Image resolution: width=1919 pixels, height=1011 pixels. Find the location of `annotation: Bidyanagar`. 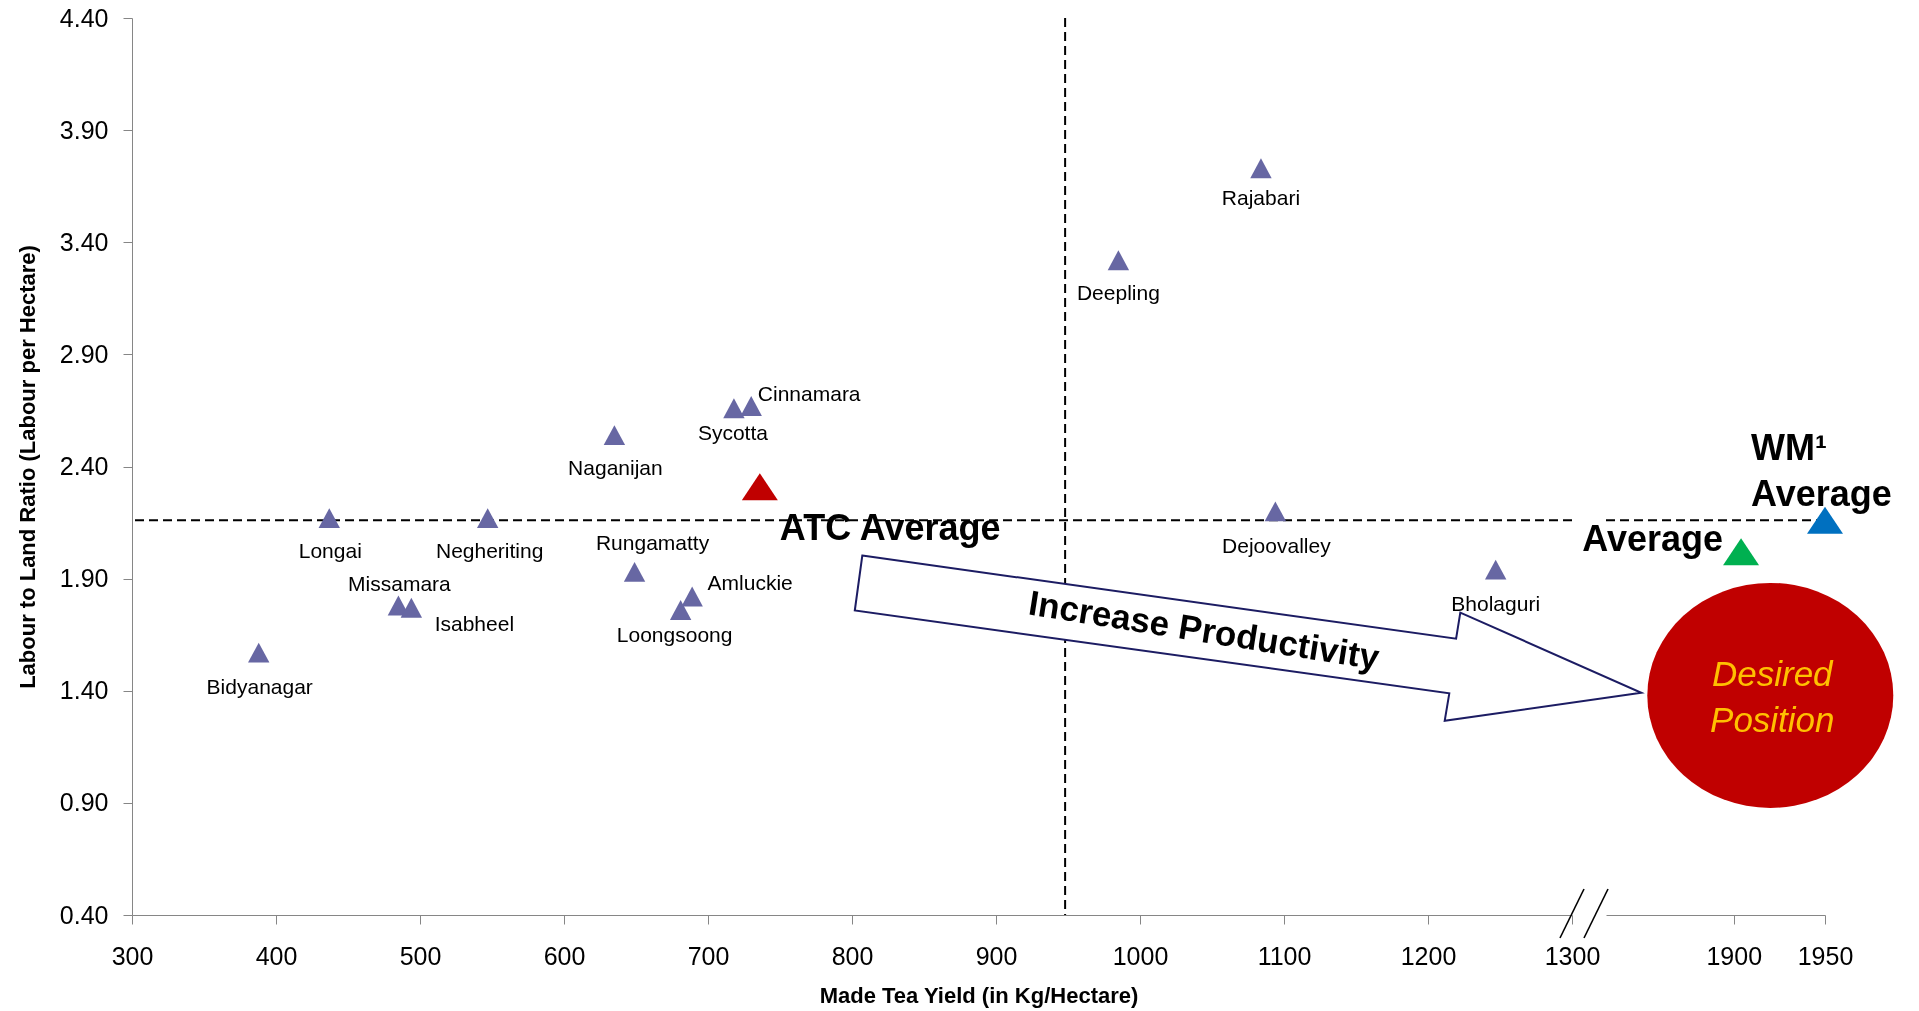

annotation: Bidyanagar is located at coordinates (259, 686).